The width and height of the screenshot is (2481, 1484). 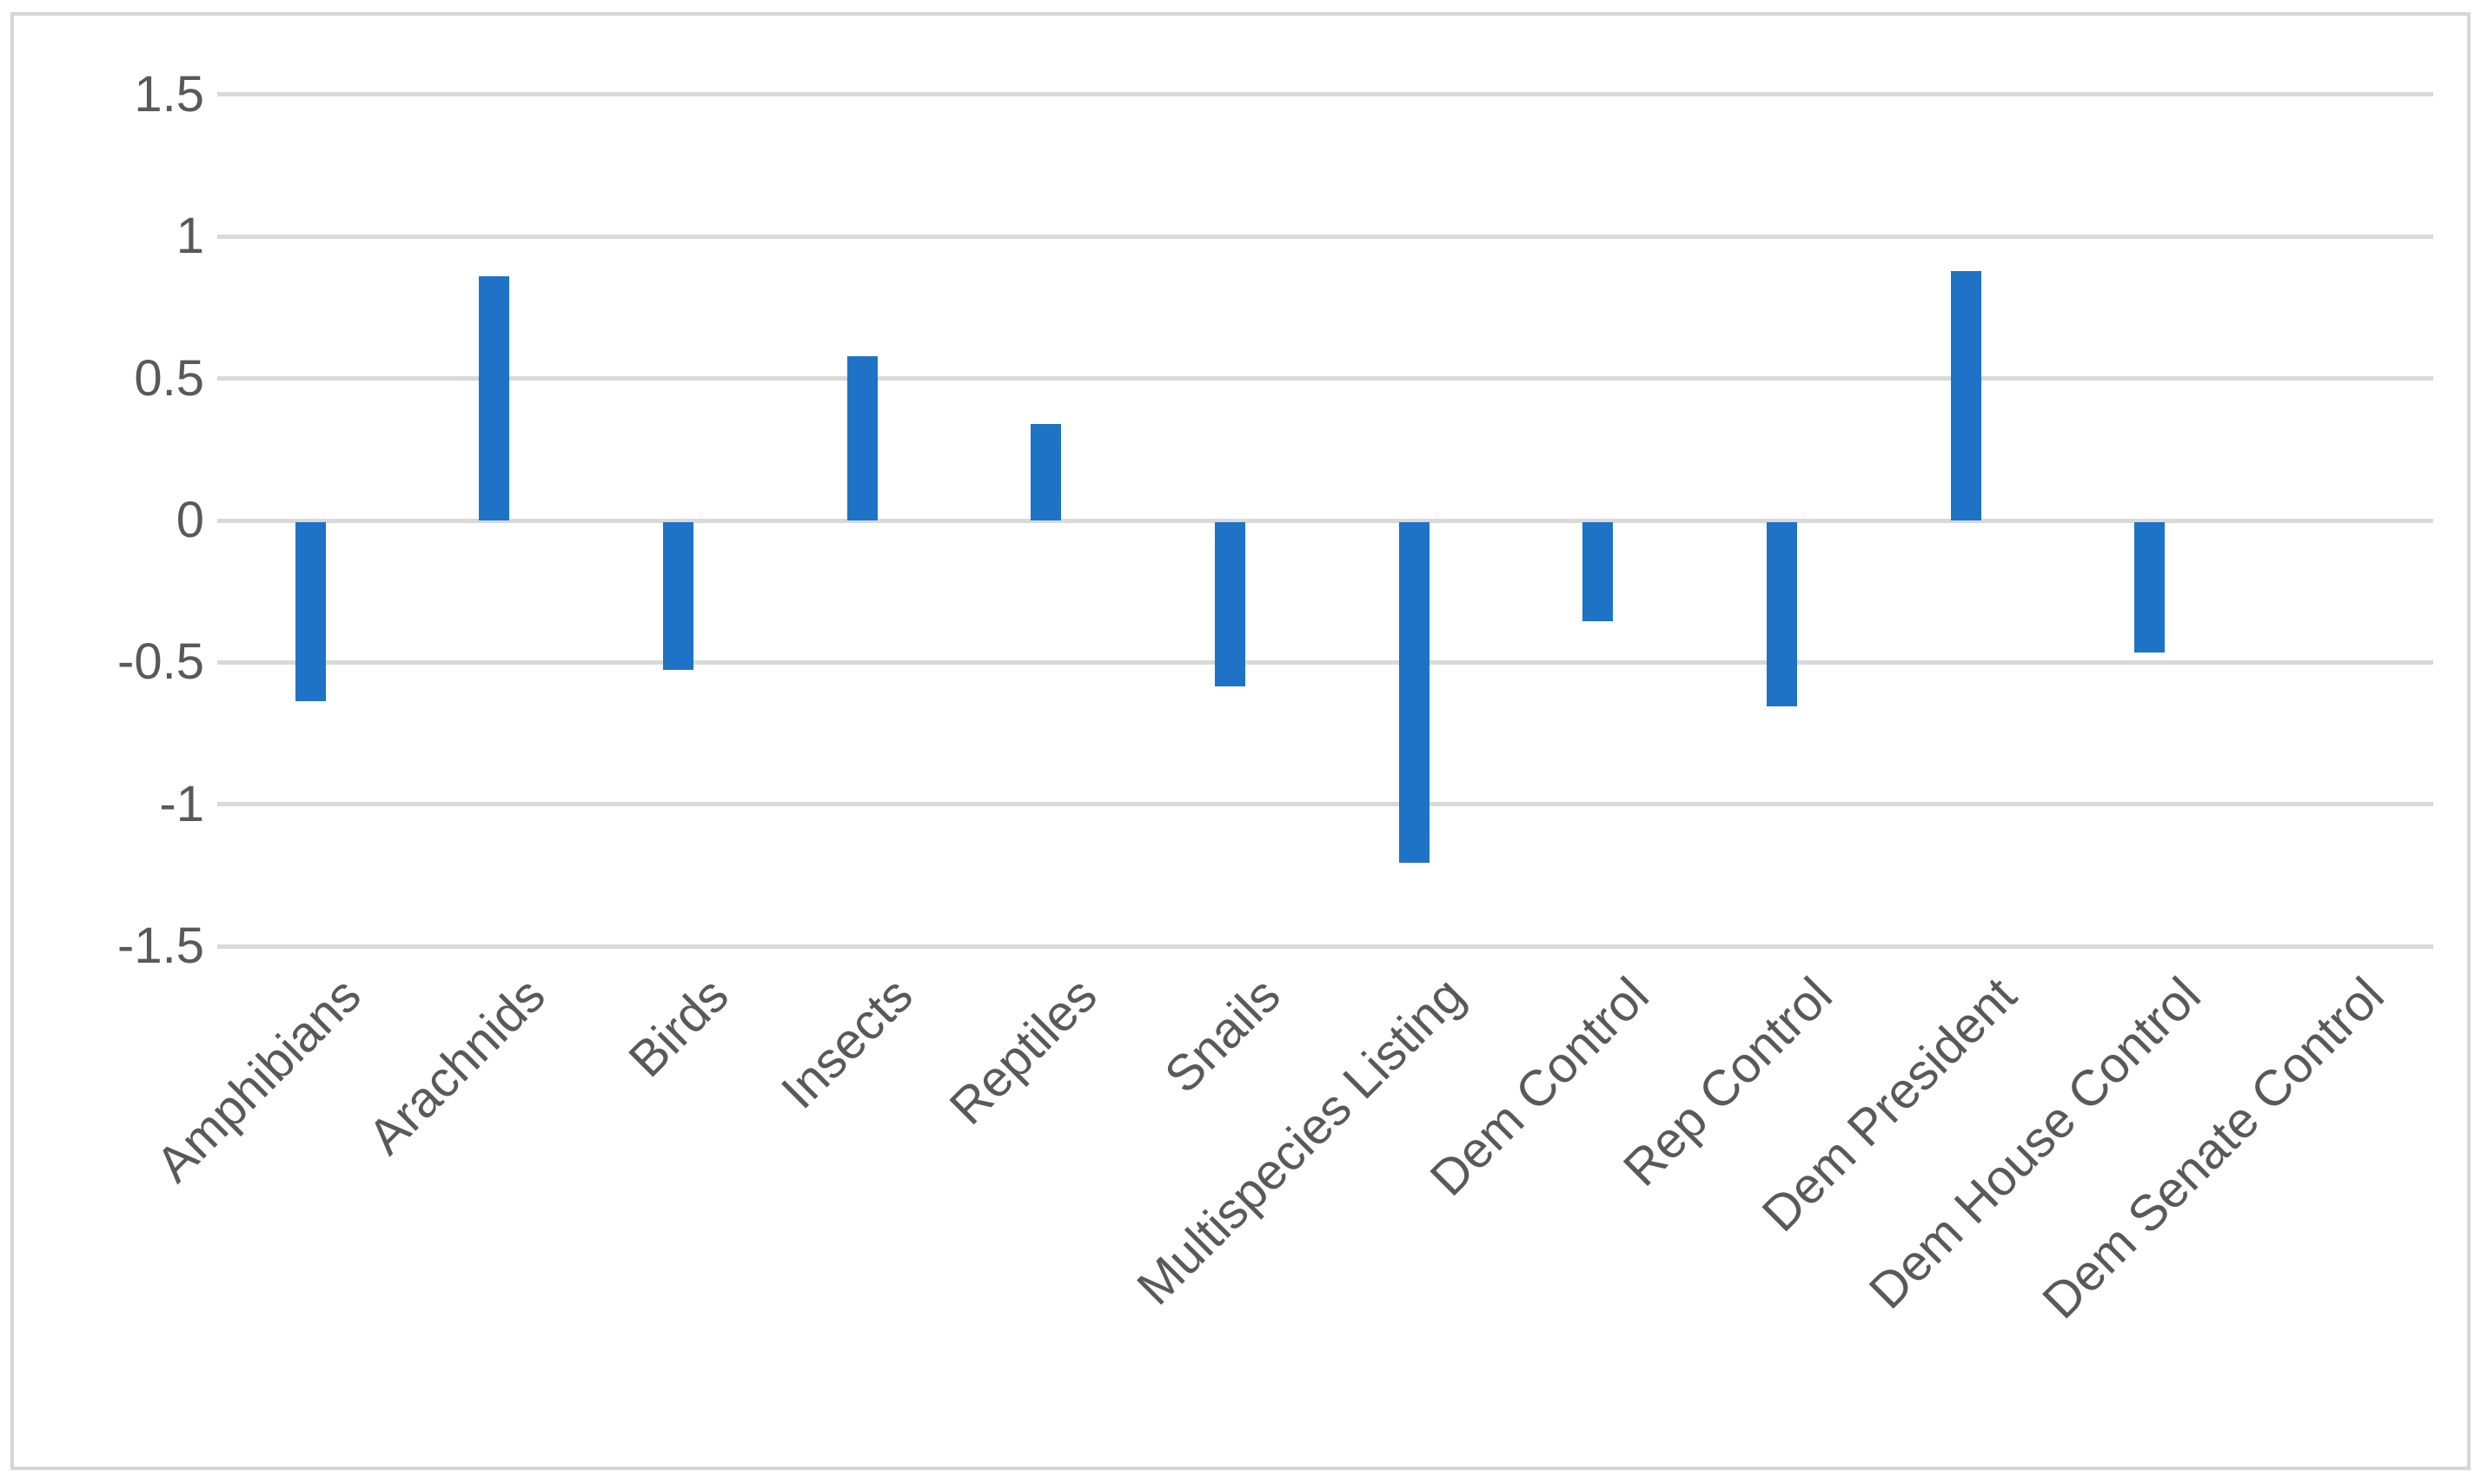 What do you see at coordinates (1047, 471) in the screenshot?
I see `bar-reptiles` at bounding box center [1047, 471].